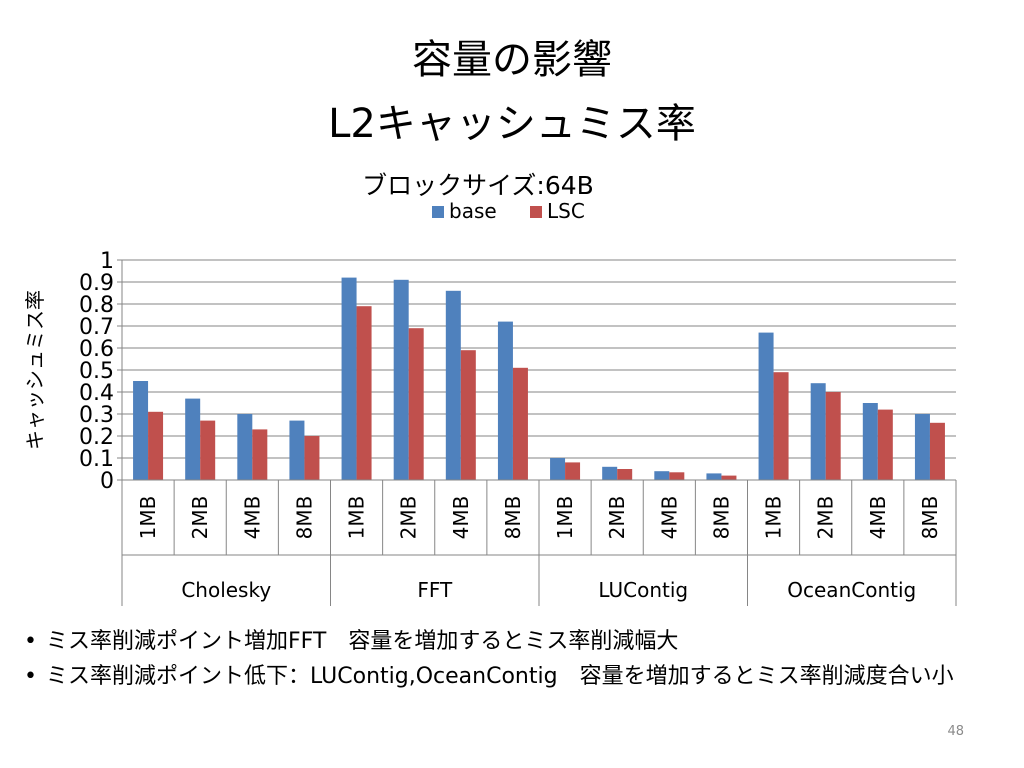 This screenshot has height=768, width=1024. What do you see at coordinates (851, 590) in the screenshot?
I see `x-group-label: OceanContig` at bounding box center [851, 590].